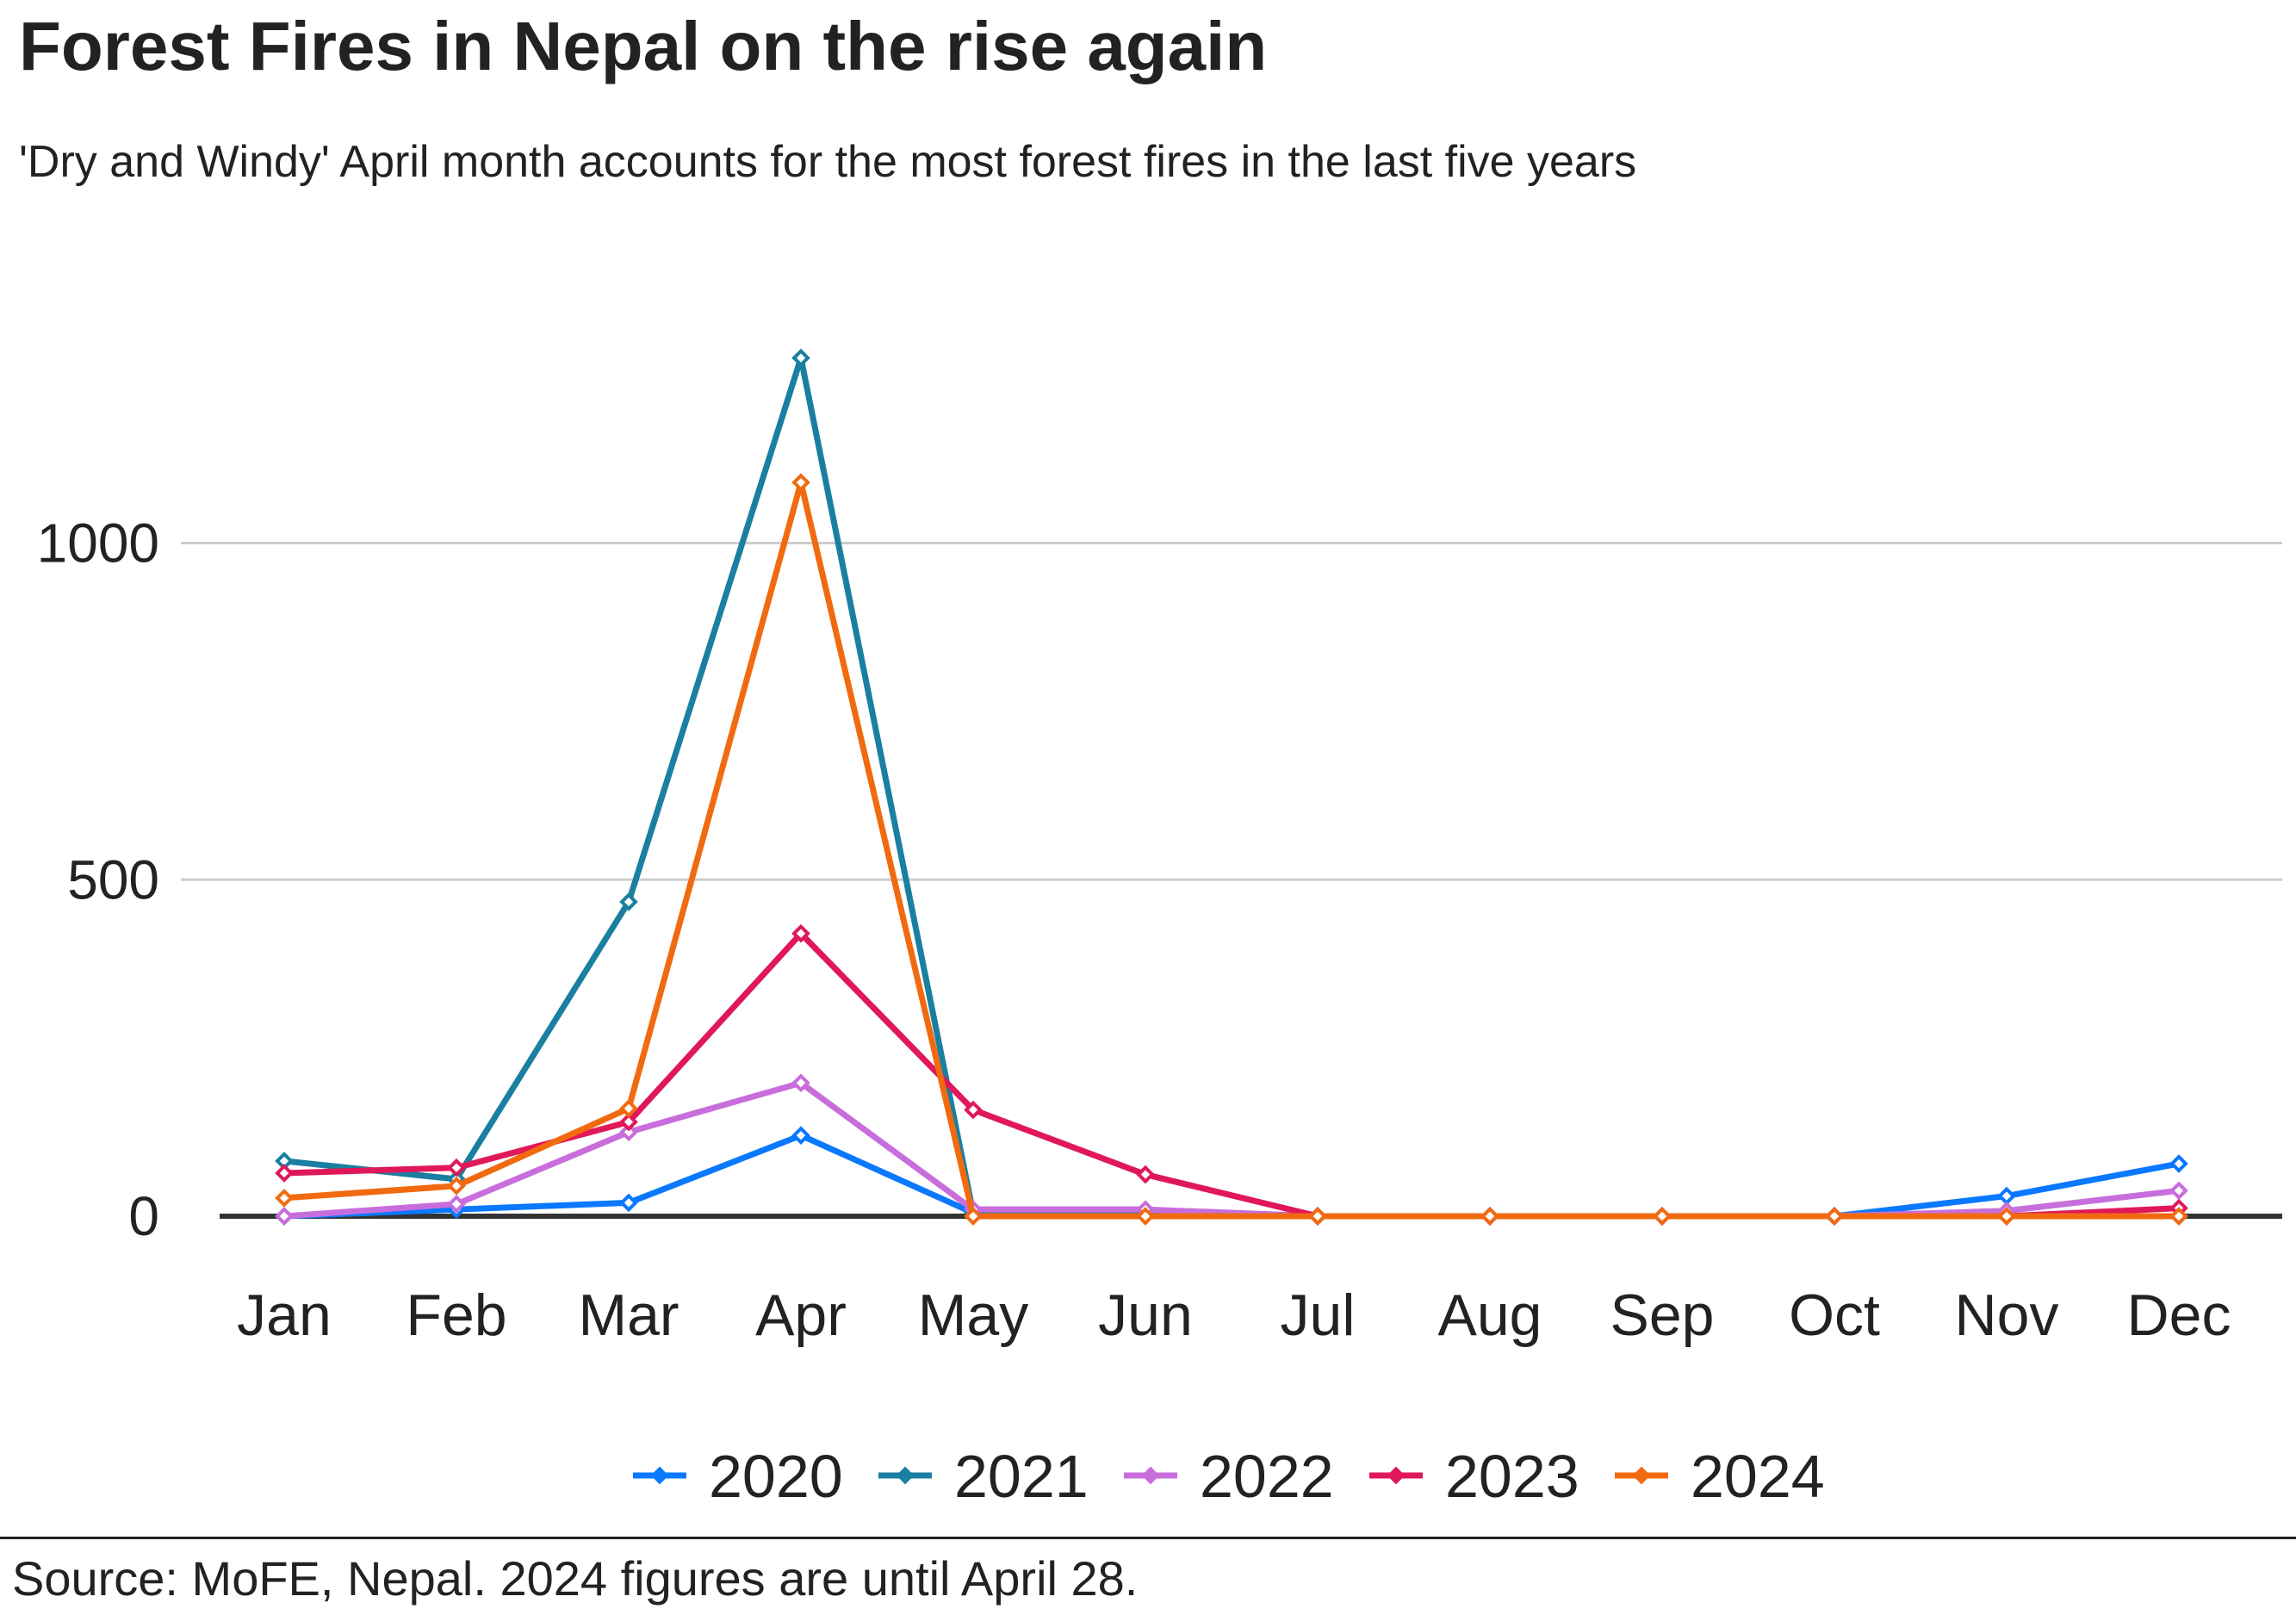 The width and height of the screenshot is (2296, 1615). What do you see at coordinates (1490, 1315) in the screenshot?
I see `x-tick-label: Aug` at bounding box center [1490, 1315].